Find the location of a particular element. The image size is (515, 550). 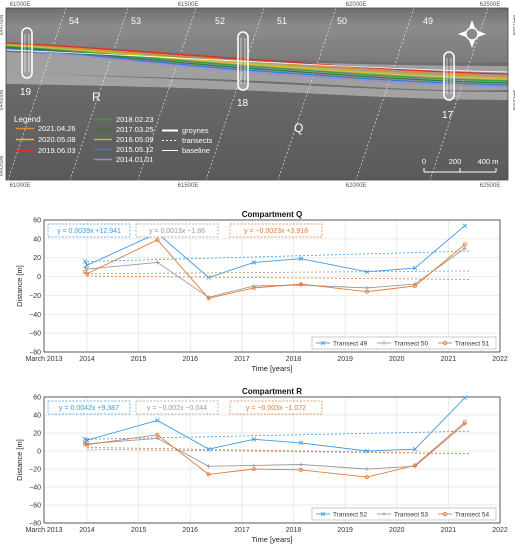

map-bottom-tick: 62000E is located at coordinates (356, 186).